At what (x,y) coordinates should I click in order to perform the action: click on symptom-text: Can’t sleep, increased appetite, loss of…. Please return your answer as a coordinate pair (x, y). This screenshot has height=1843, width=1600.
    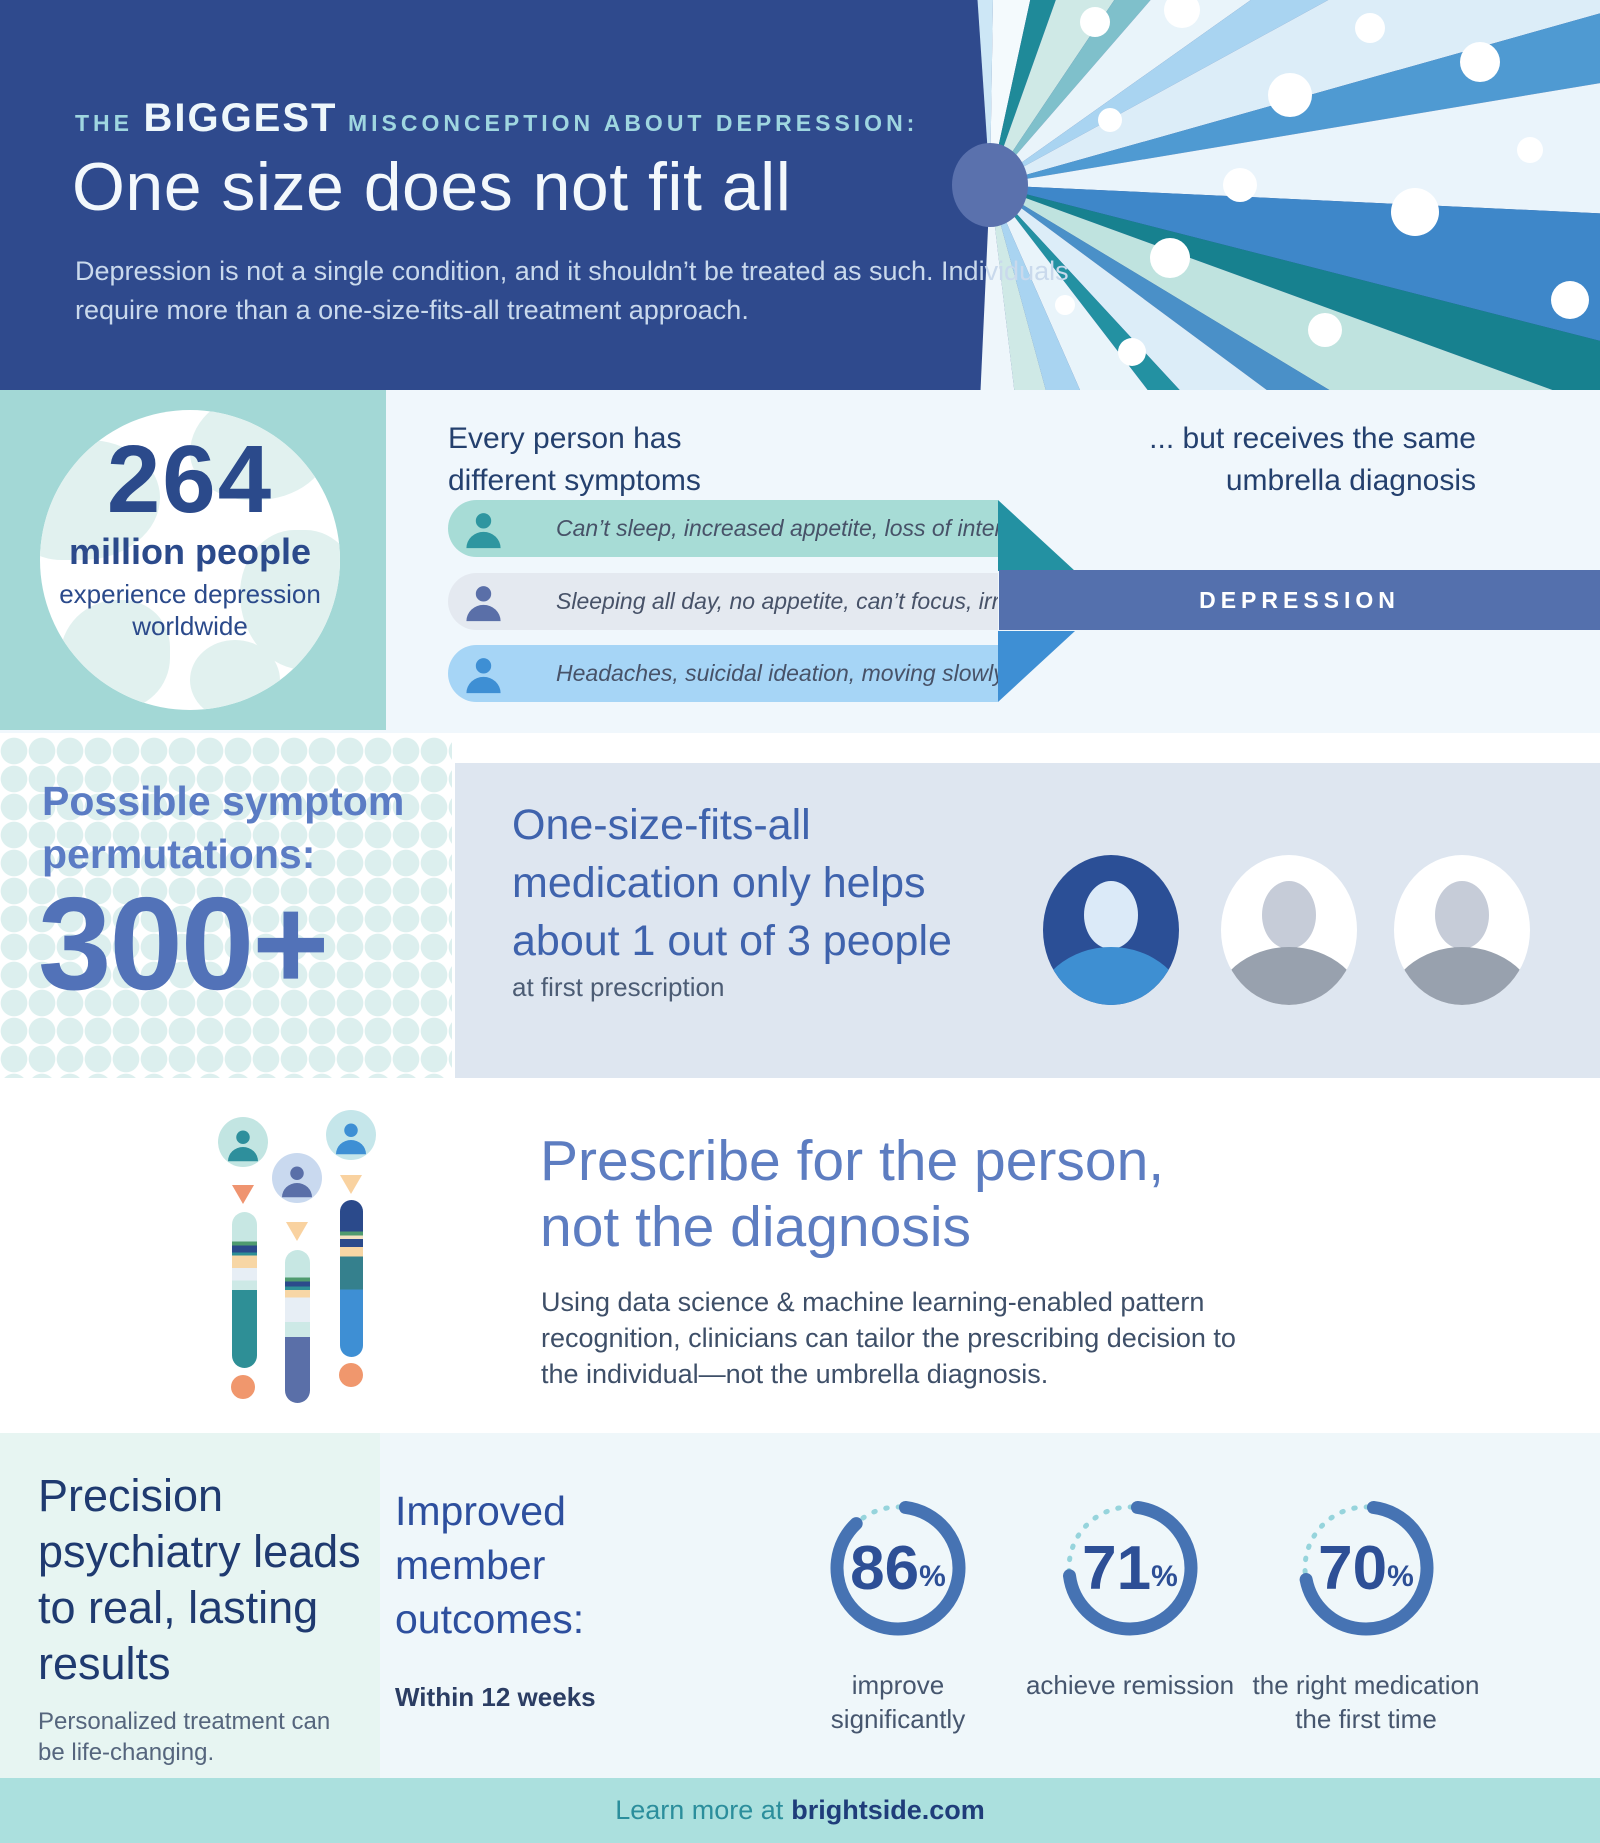
    Looking at the image, I should click on (777, 528).